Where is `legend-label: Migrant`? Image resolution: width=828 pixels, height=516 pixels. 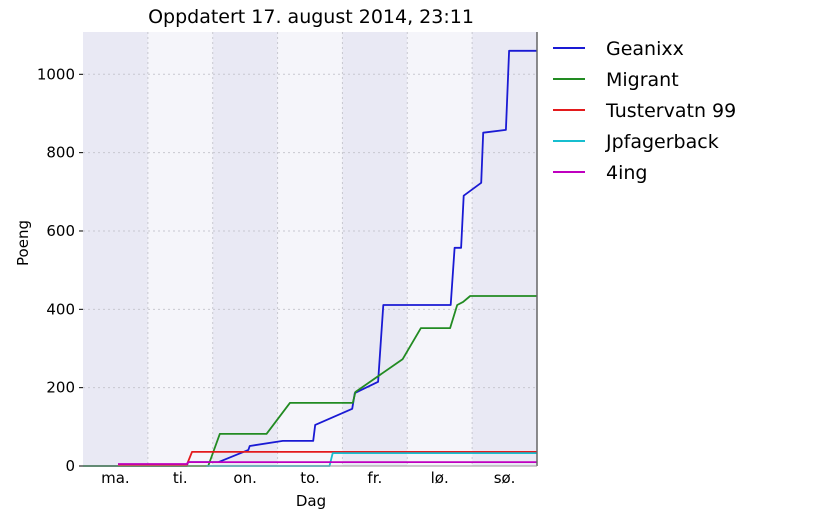 legend-label: Migrant is located at coordinates (642, 80).